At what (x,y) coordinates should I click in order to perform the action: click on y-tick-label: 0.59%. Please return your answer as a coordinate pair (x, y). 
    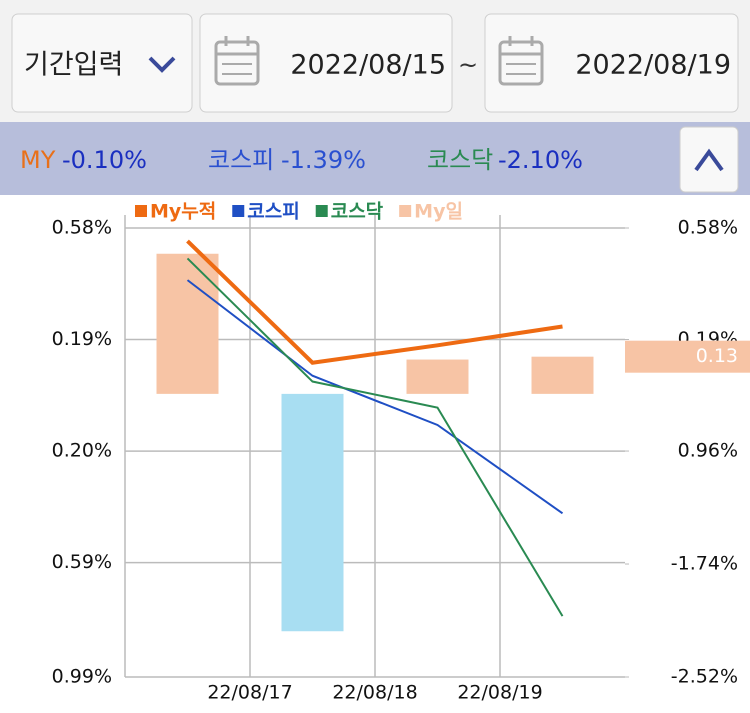
    Looking at the image, I should click on (82, 562).